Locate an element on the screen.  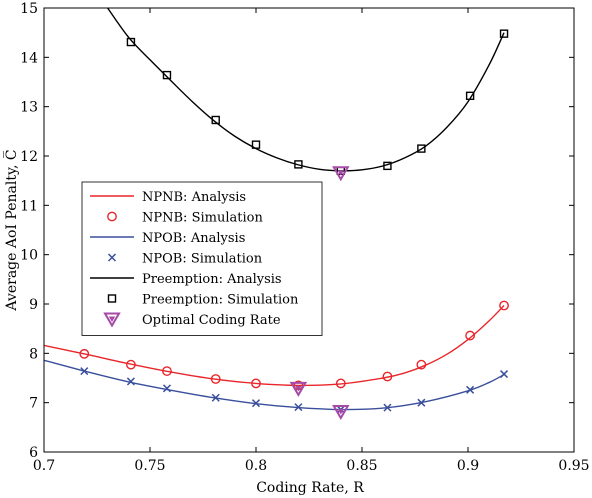
y-tick-label: 15 is located at coordinates (29, 9).